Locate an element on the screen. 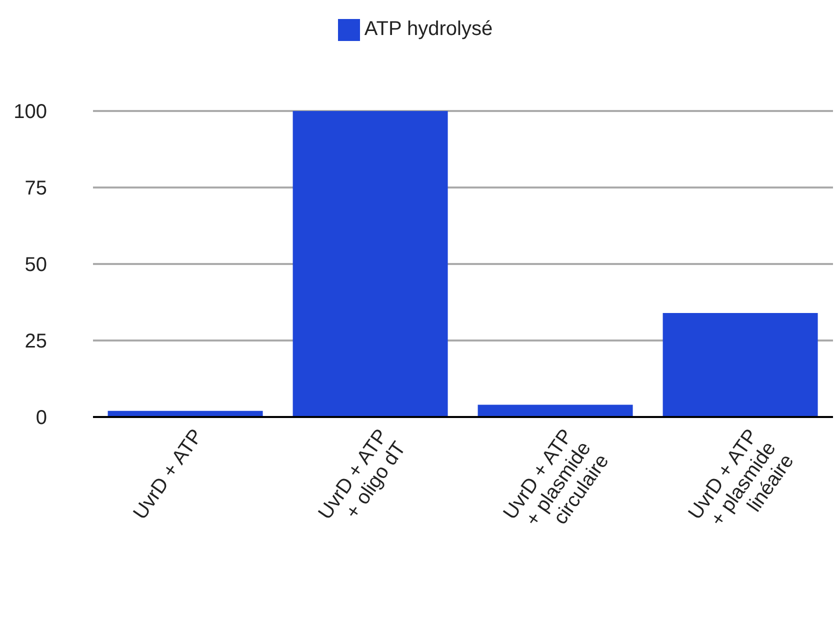 This screenshot has width=837, height=625. legend-label: ATP hydrolysé is located at coordinates (428, 29).